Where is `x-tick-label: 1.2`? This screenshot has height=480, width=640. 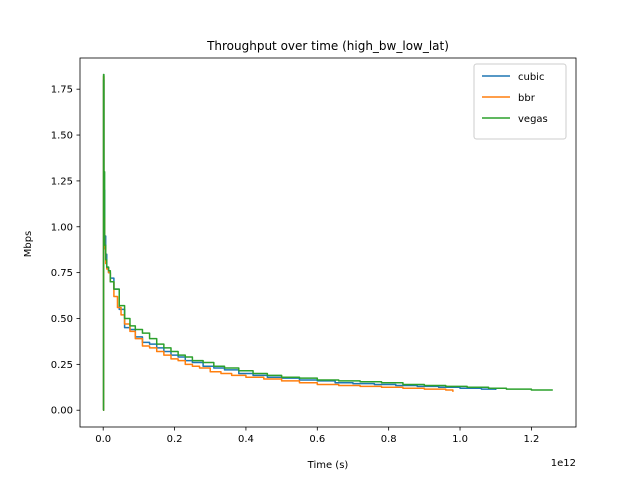 x-tick-label: 1.2 is located at coordinates (531, 439).